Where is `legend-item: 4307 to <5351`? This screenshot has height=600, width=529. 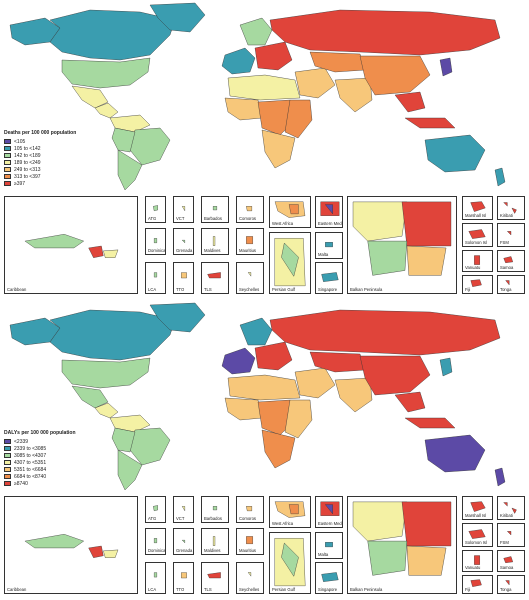
legend-item: 4307 to <5351 is located at coordinates (64, 462).